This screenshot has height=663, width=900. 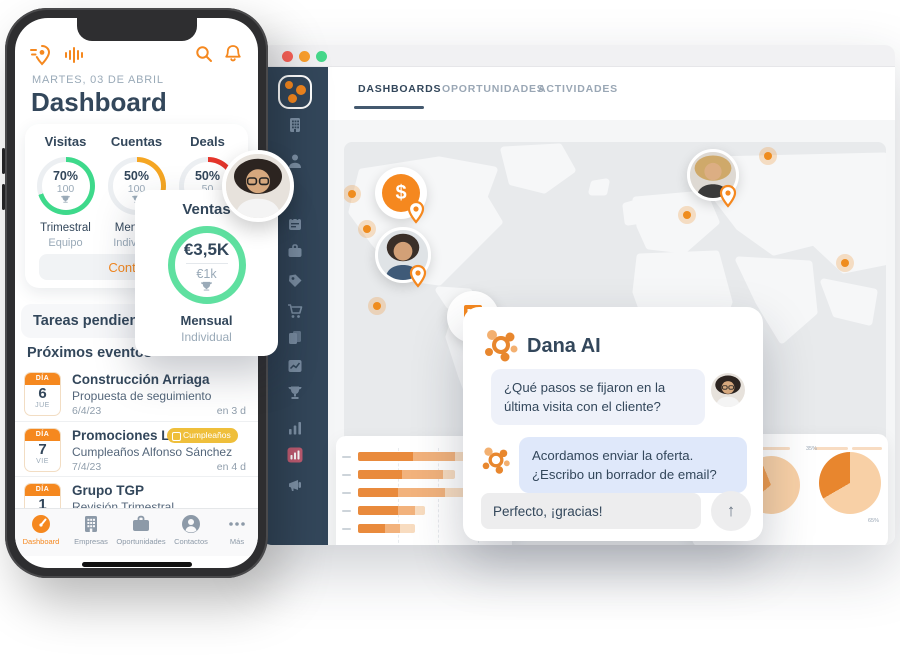 What do you see at coordinates (295, 224) in the screenshot?
I see `sidebar-calendar-icon` at bounding box center [295, 224].